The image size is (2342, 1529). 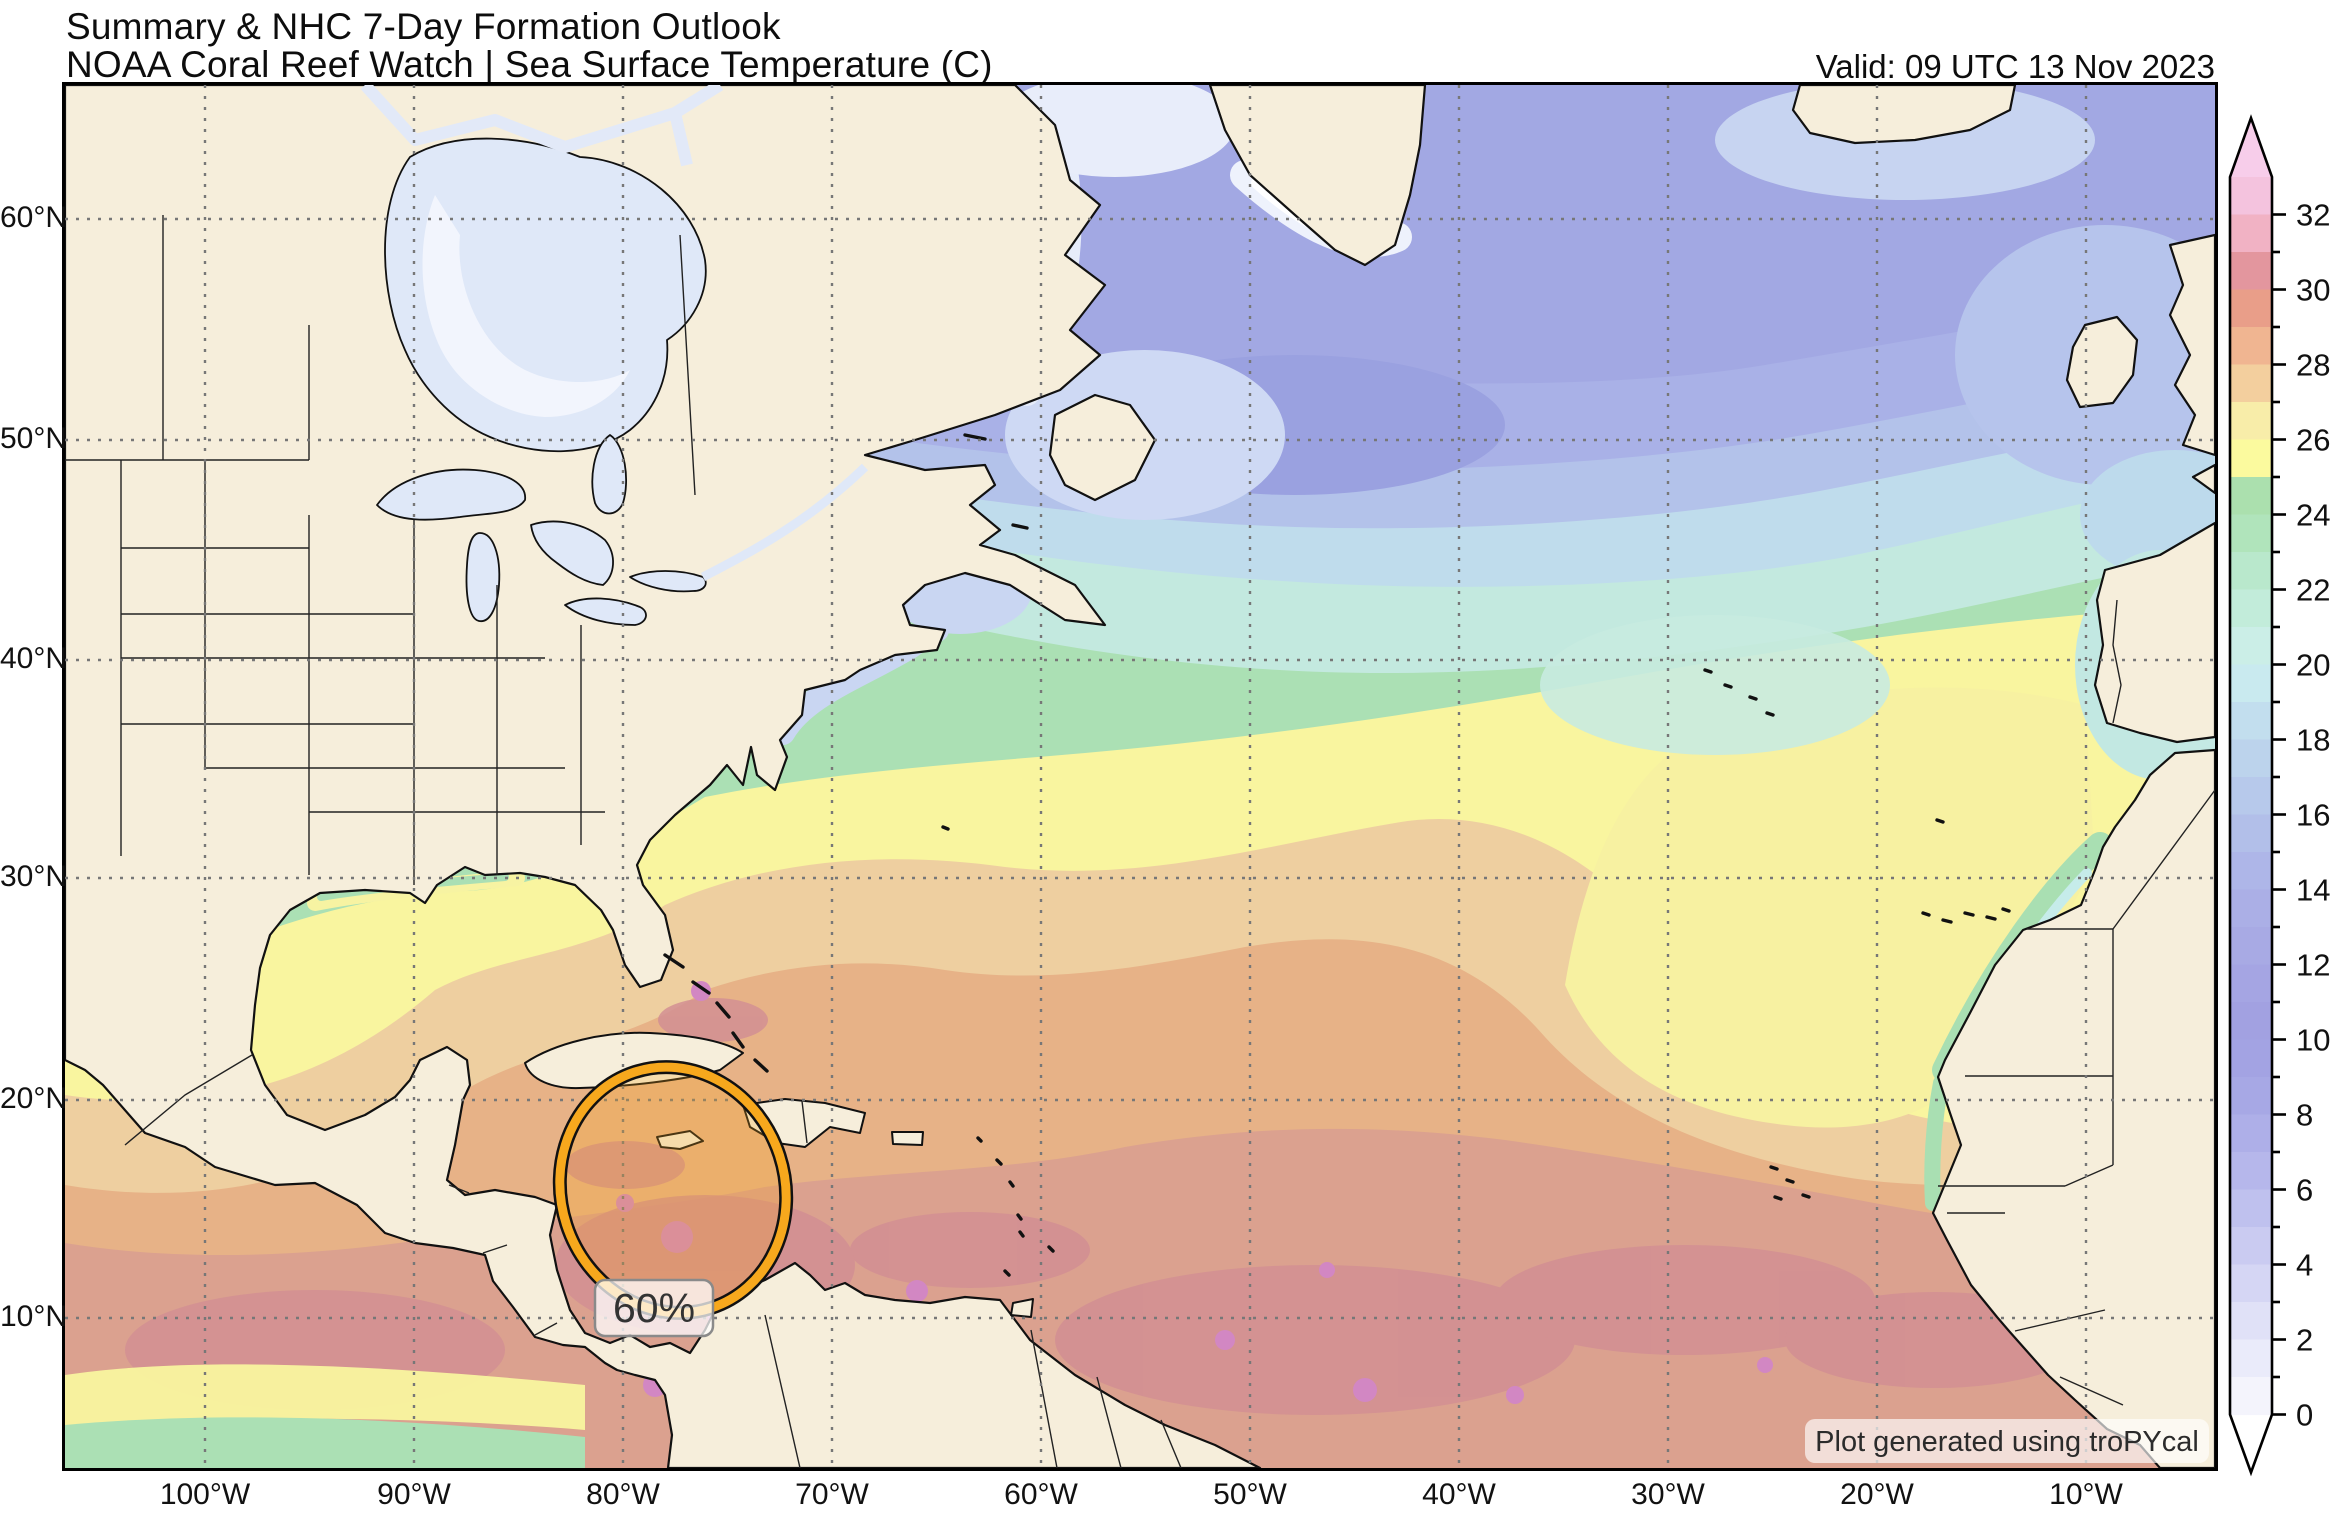 I want to click on lon-tick-label: 10°W, so click(x=2086, y=1494).